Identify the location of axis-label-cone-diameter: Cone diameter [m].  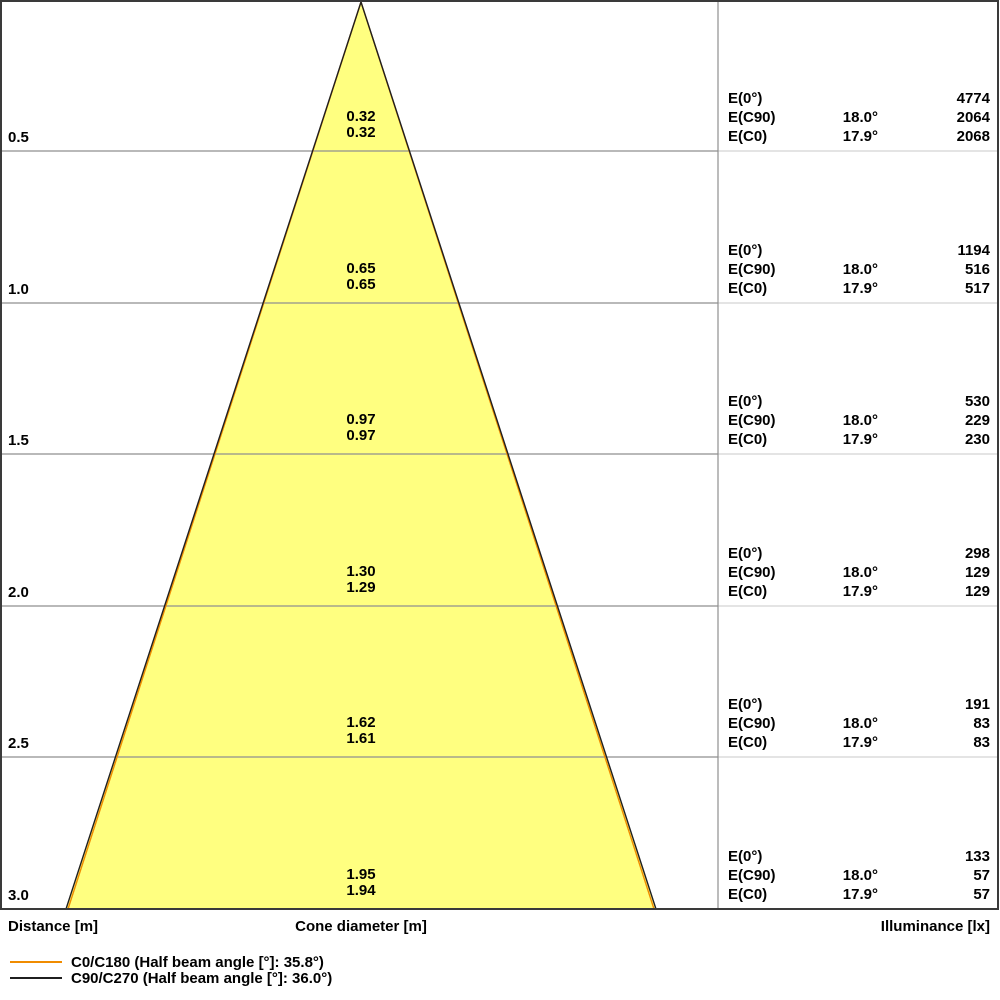
(361, 926).